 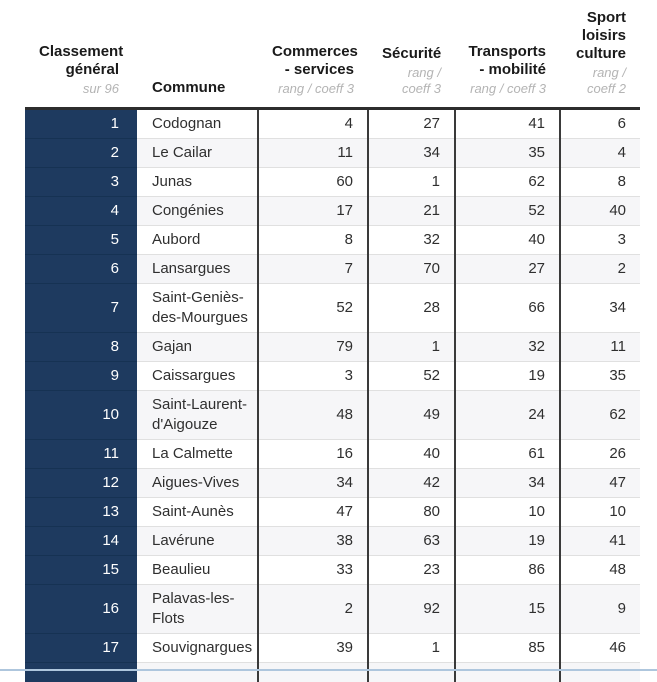 I want to click on table-row: 9 Caissargues 3 52 19 35, so click(x=332, y=375).